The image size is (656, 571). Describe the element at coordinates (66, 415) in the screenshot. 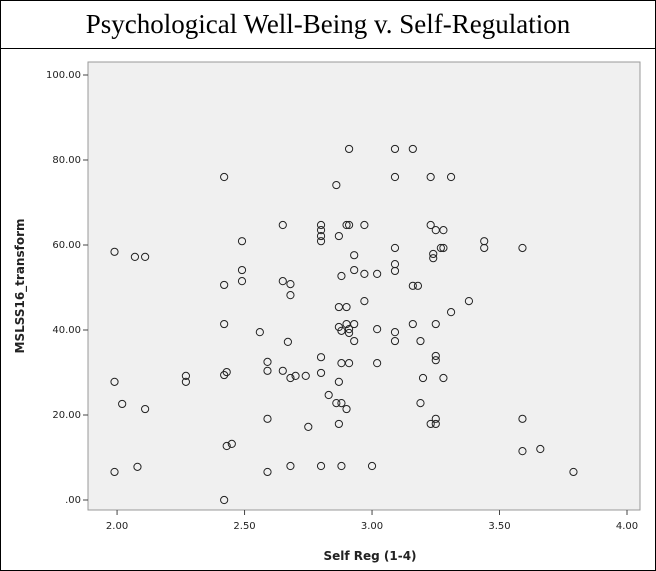

I see `y-tick-label: 20.00` at that location.